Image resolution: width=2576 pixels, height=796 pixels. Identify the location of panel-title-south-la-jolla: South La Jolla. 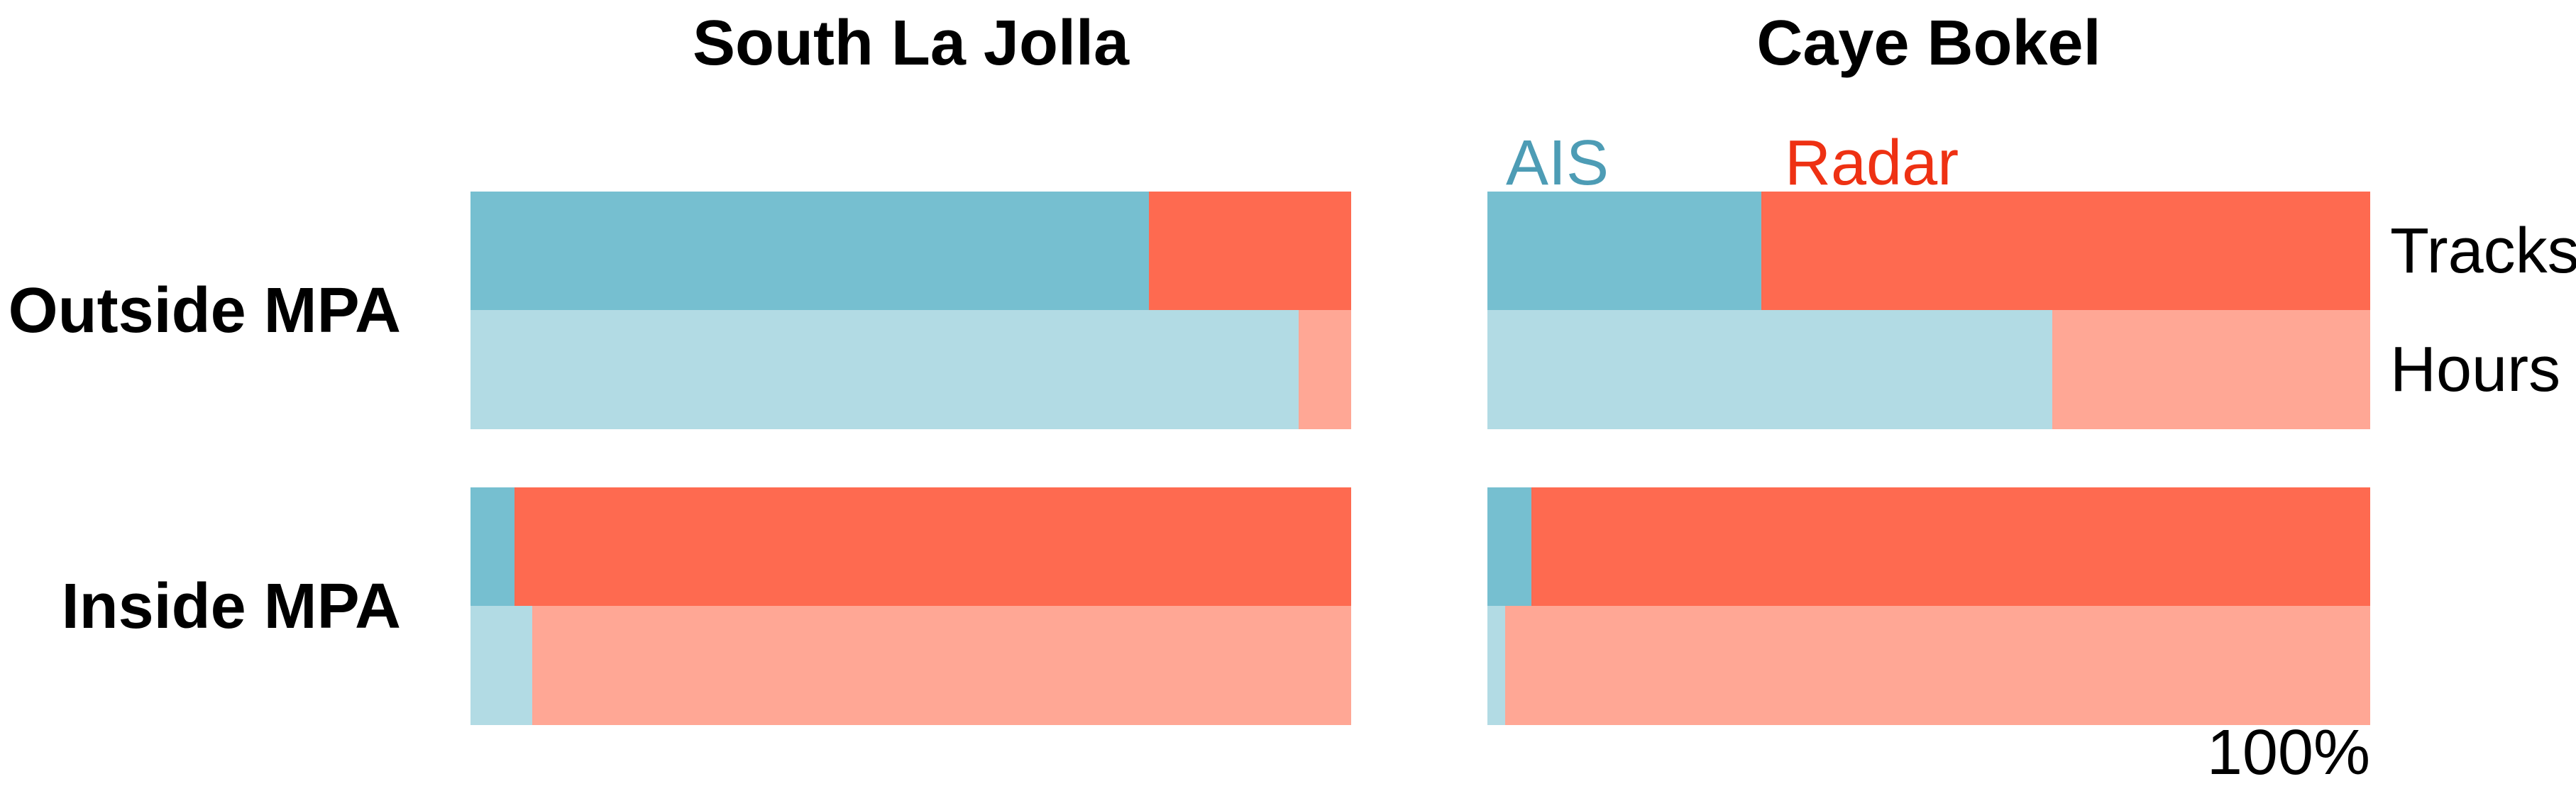
(911, 43).